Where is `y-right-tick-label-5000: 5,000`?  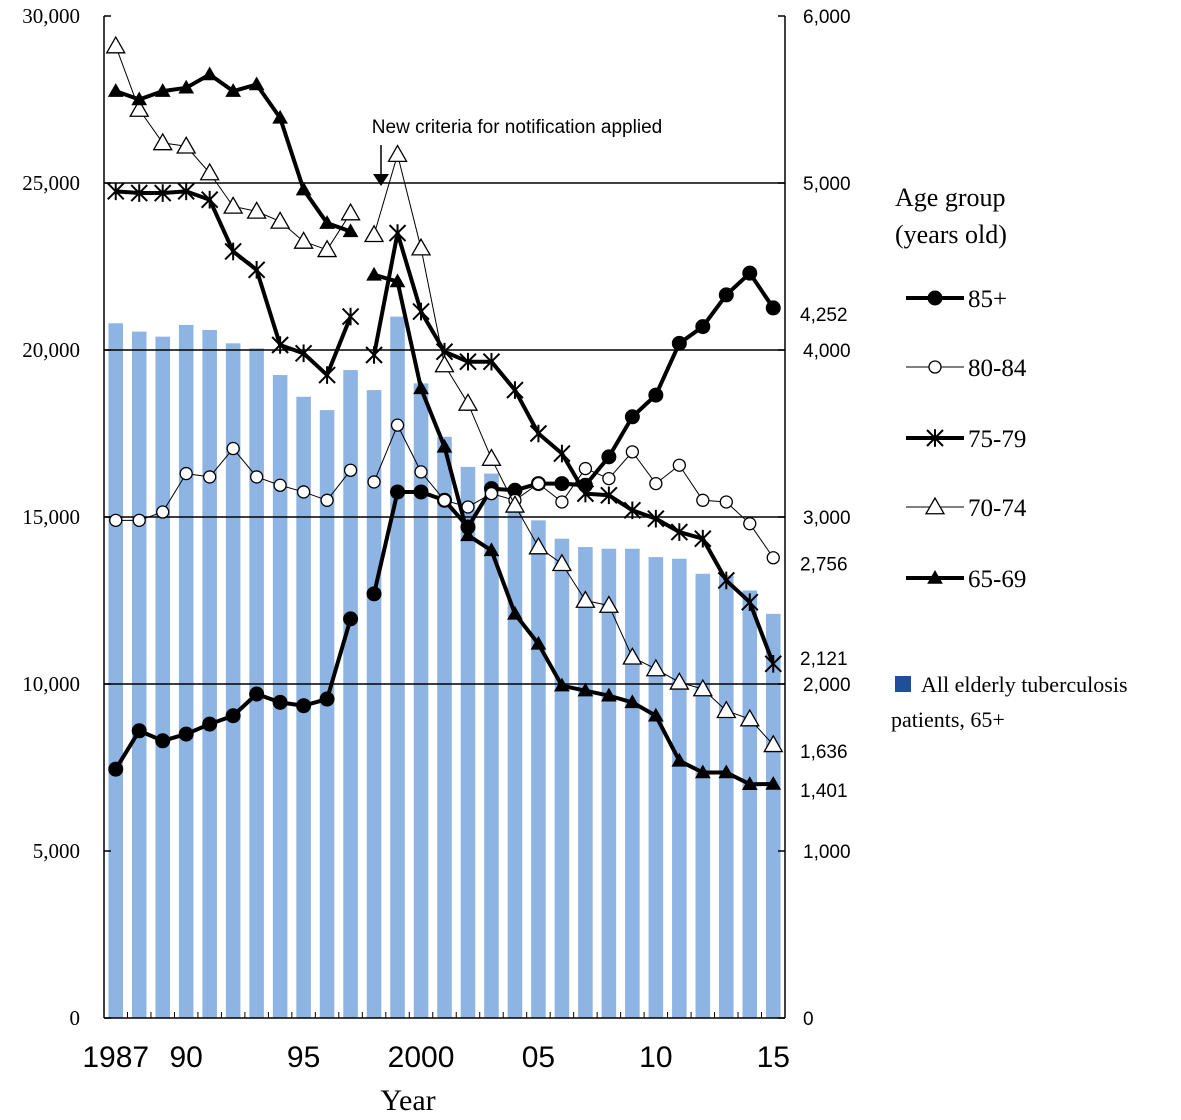 y-right-tick-label-5000: 5,000 is located at coordinates (827, 184).